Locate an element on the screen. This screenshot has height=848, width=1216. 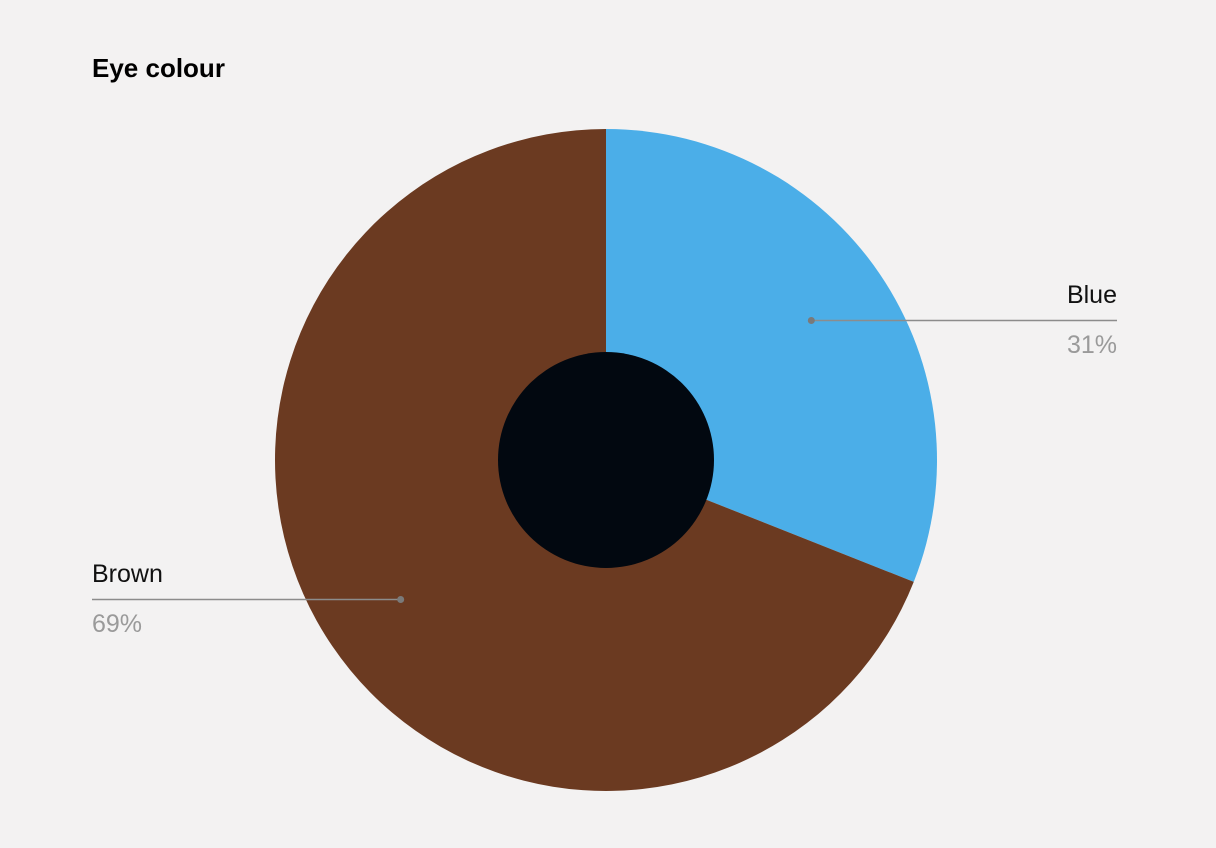
slice-label: Brown is located at coordinates (127, 574).